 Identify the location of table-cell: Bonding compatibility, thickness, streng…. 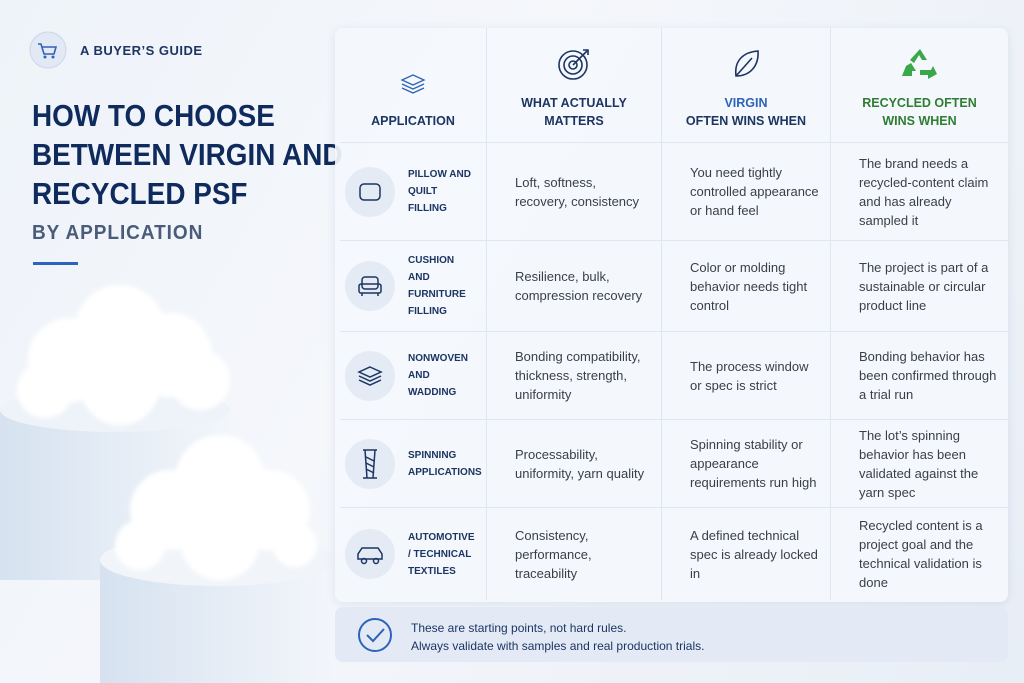
(574, 376).